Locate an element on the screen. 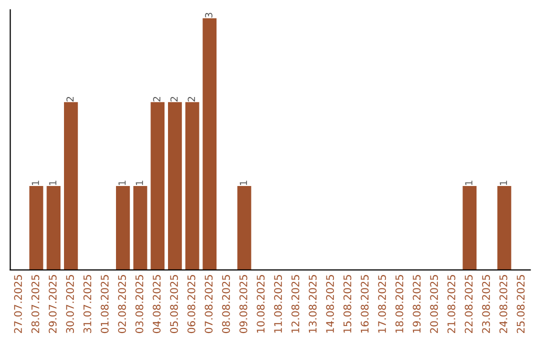 The width and height of the screenshot is (540, 340). x-tick-label: 24.08.2025 is located at coordinates (503, 304).